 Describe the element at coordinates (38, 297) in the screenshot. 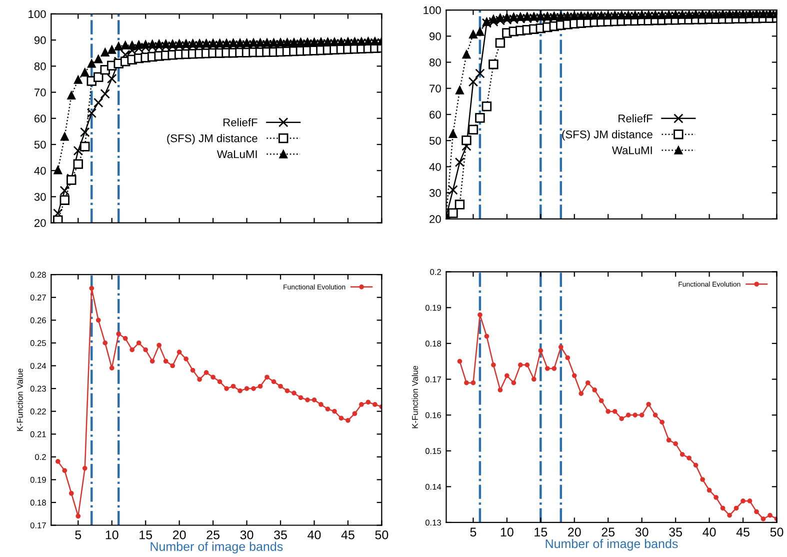

I see `y-tick-label: 0.27` at that location.